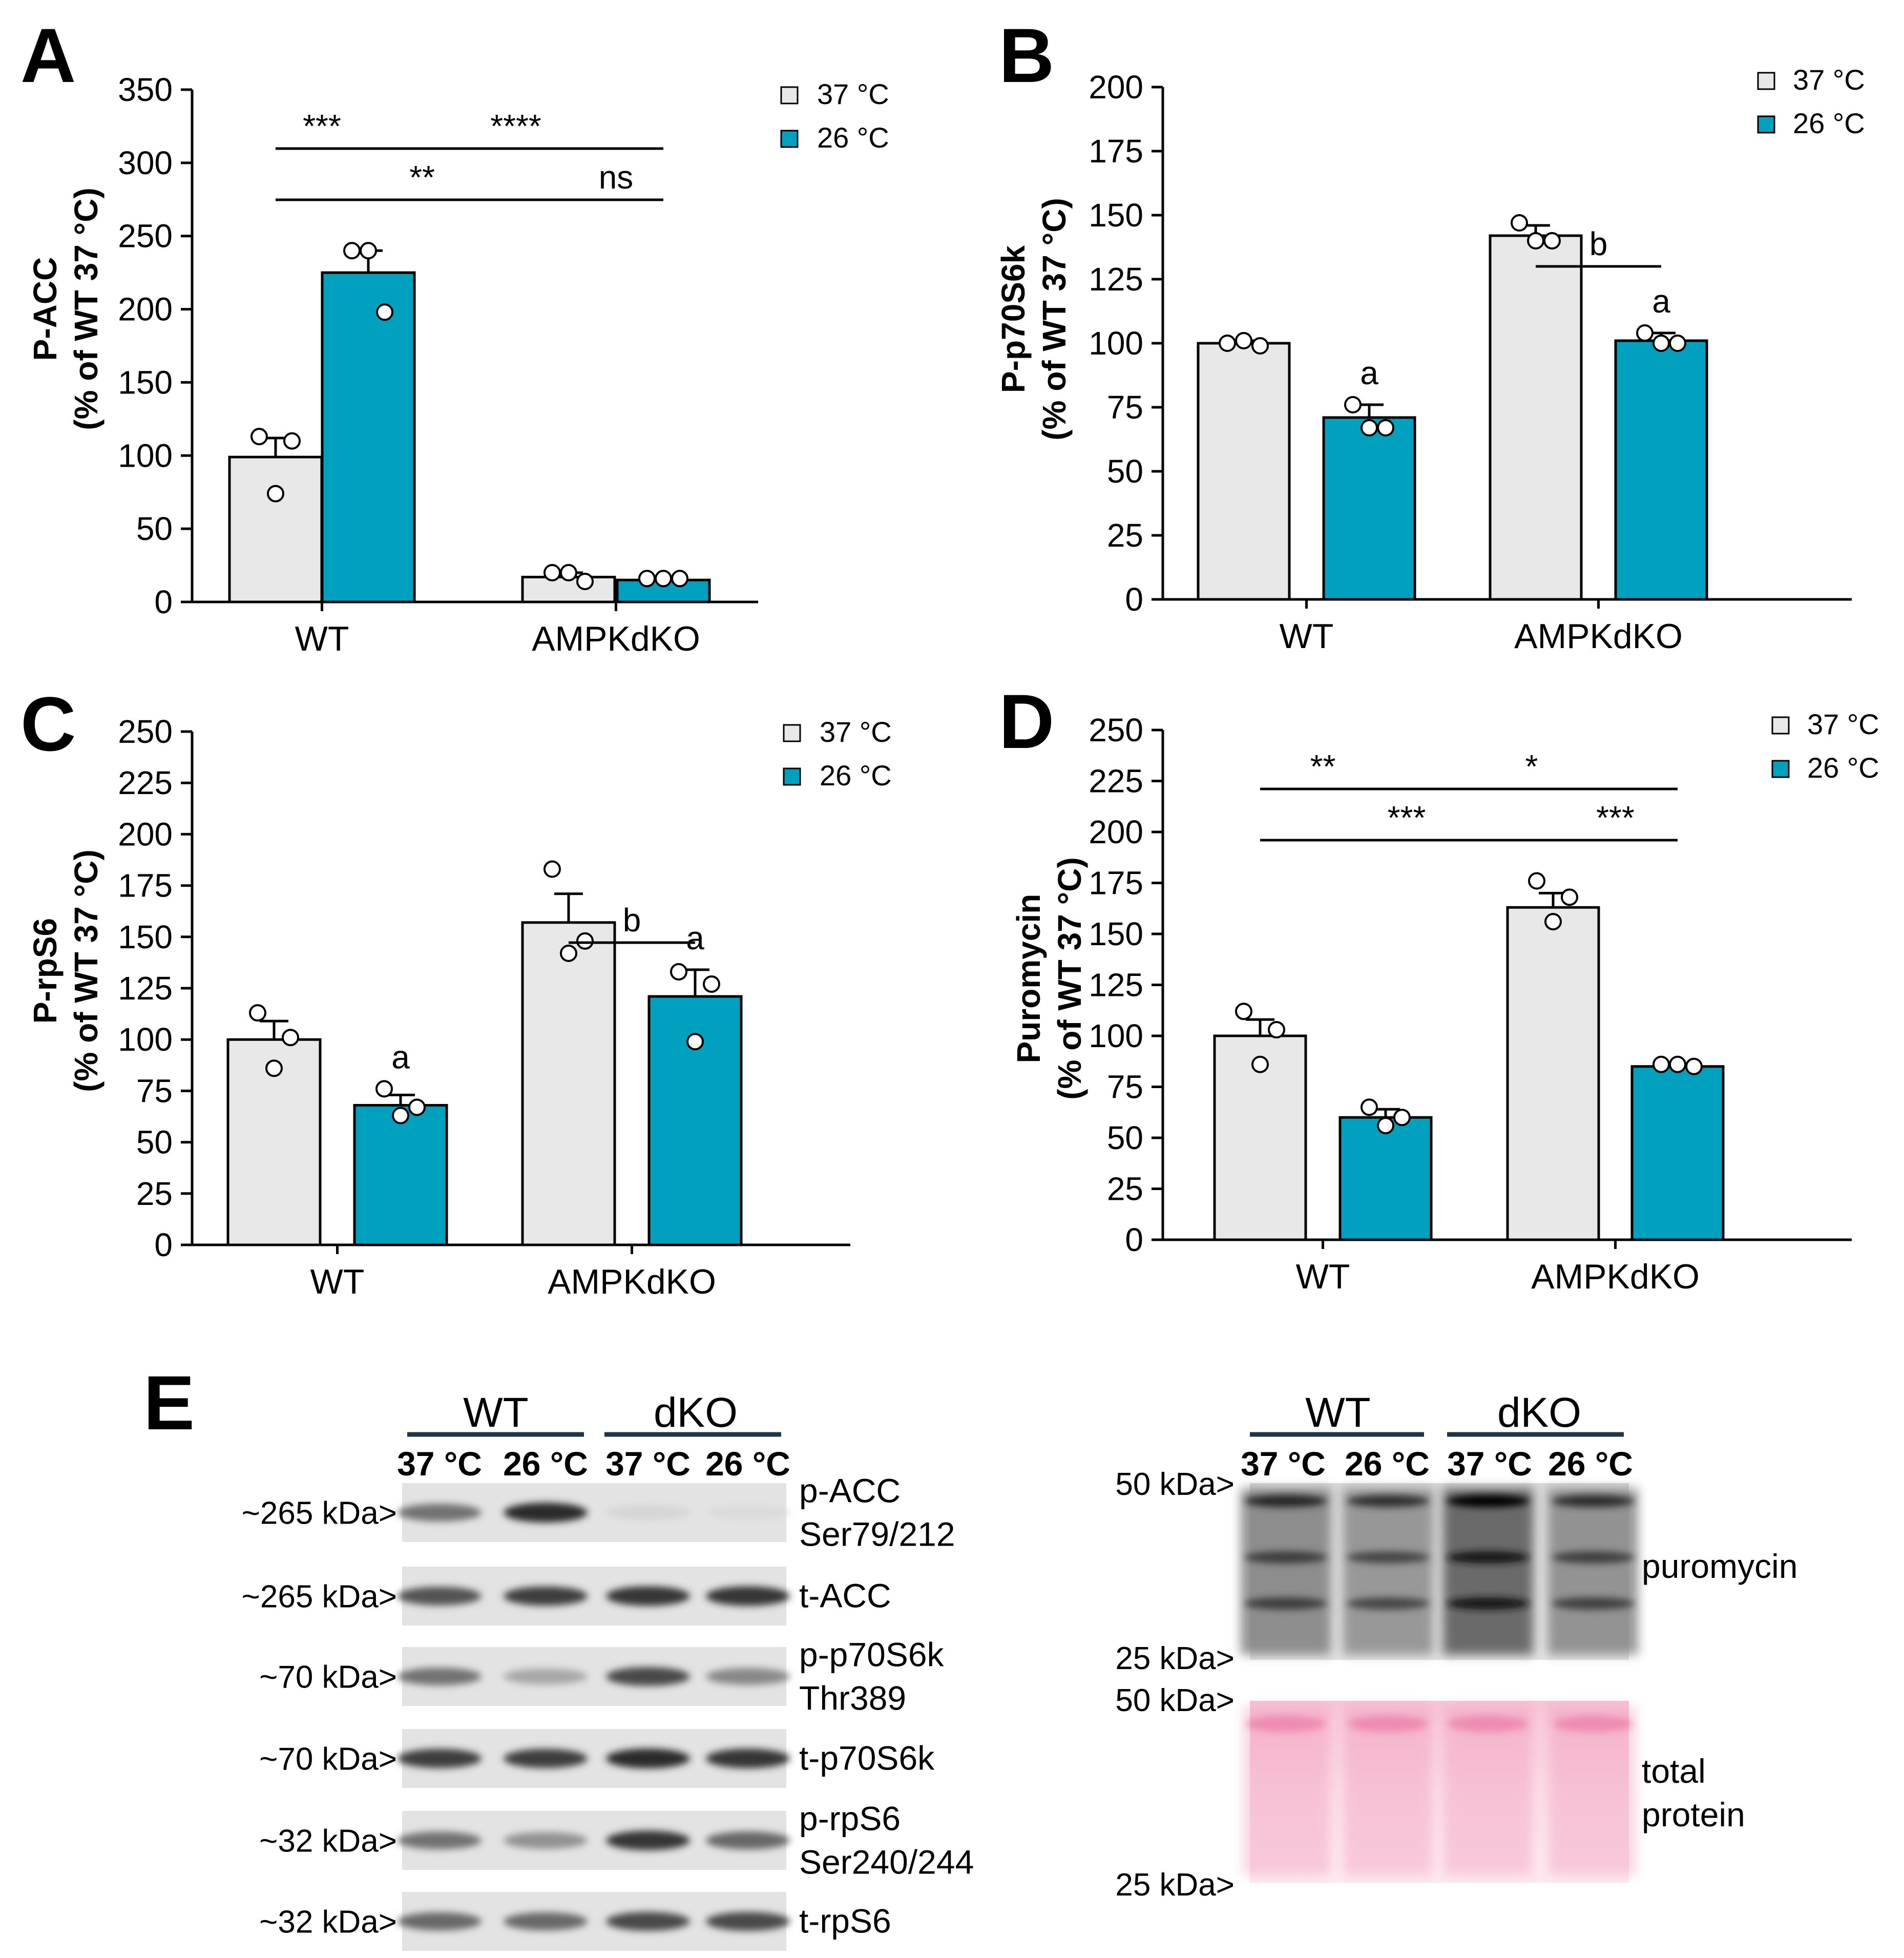  What do you see at coordinates (322, 126) in the screenshot?
I see `significance-label: ***` at bounding box center [322, 126].